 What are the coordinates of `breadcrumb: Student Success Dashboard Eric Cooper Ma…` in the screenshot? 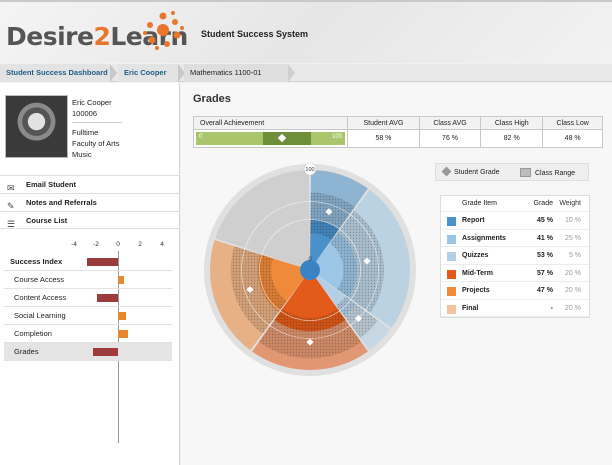 It's located at (306, 73).